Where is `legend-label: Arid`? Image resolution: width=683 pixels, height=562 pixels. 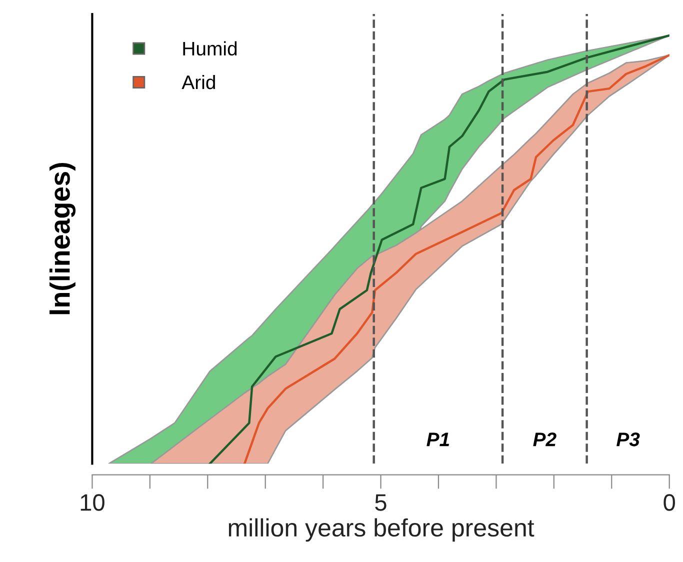
legend-label: Arid is located at coordinates (198, 82).